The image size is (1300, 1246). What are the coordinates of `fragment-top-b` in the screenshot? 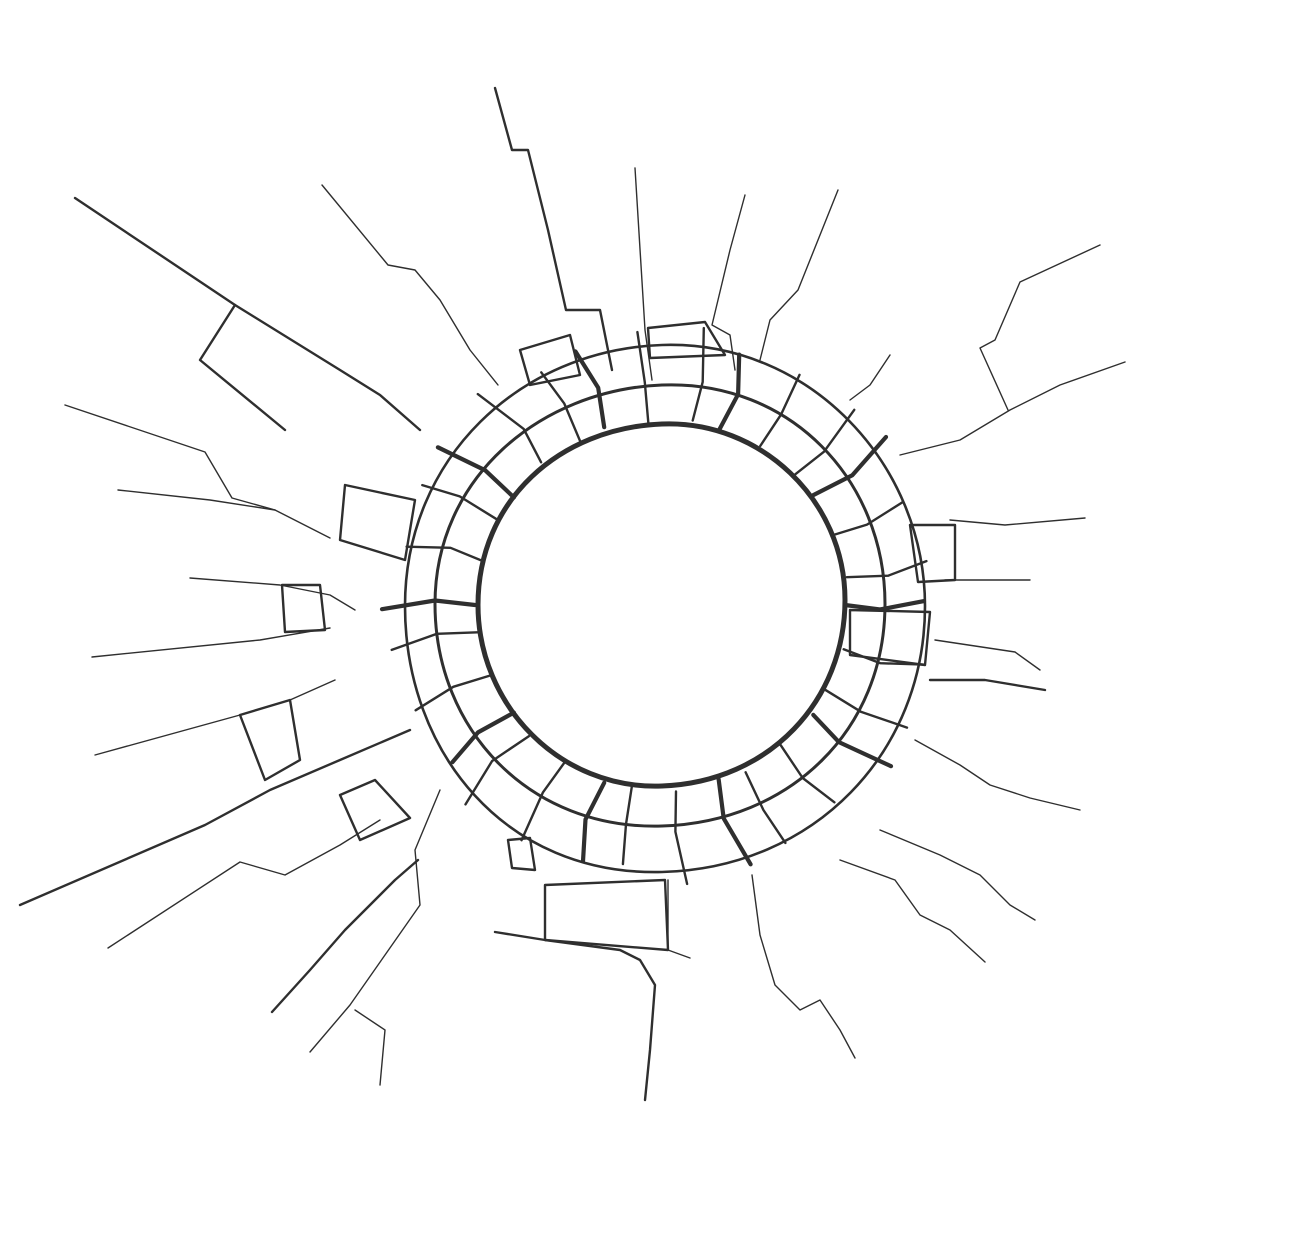 It's located at (686, 340).